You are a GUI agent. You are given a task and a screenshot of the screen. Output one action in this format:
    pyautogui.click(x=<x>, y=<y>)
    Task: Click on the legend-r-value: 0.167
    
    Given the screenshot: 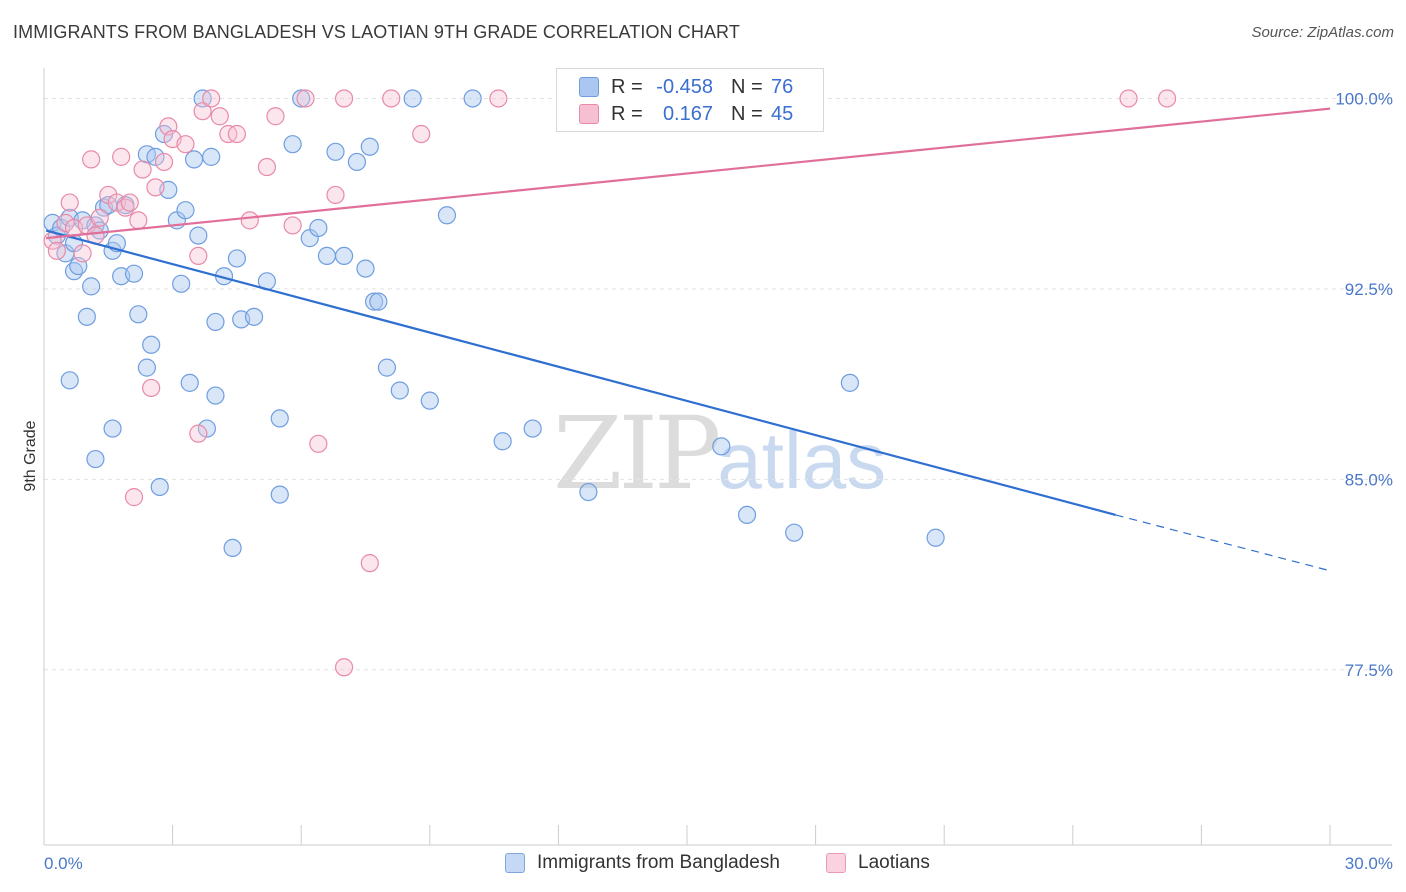 What is the action you would take?
    pyautogui.click(x=687, y=113)
    